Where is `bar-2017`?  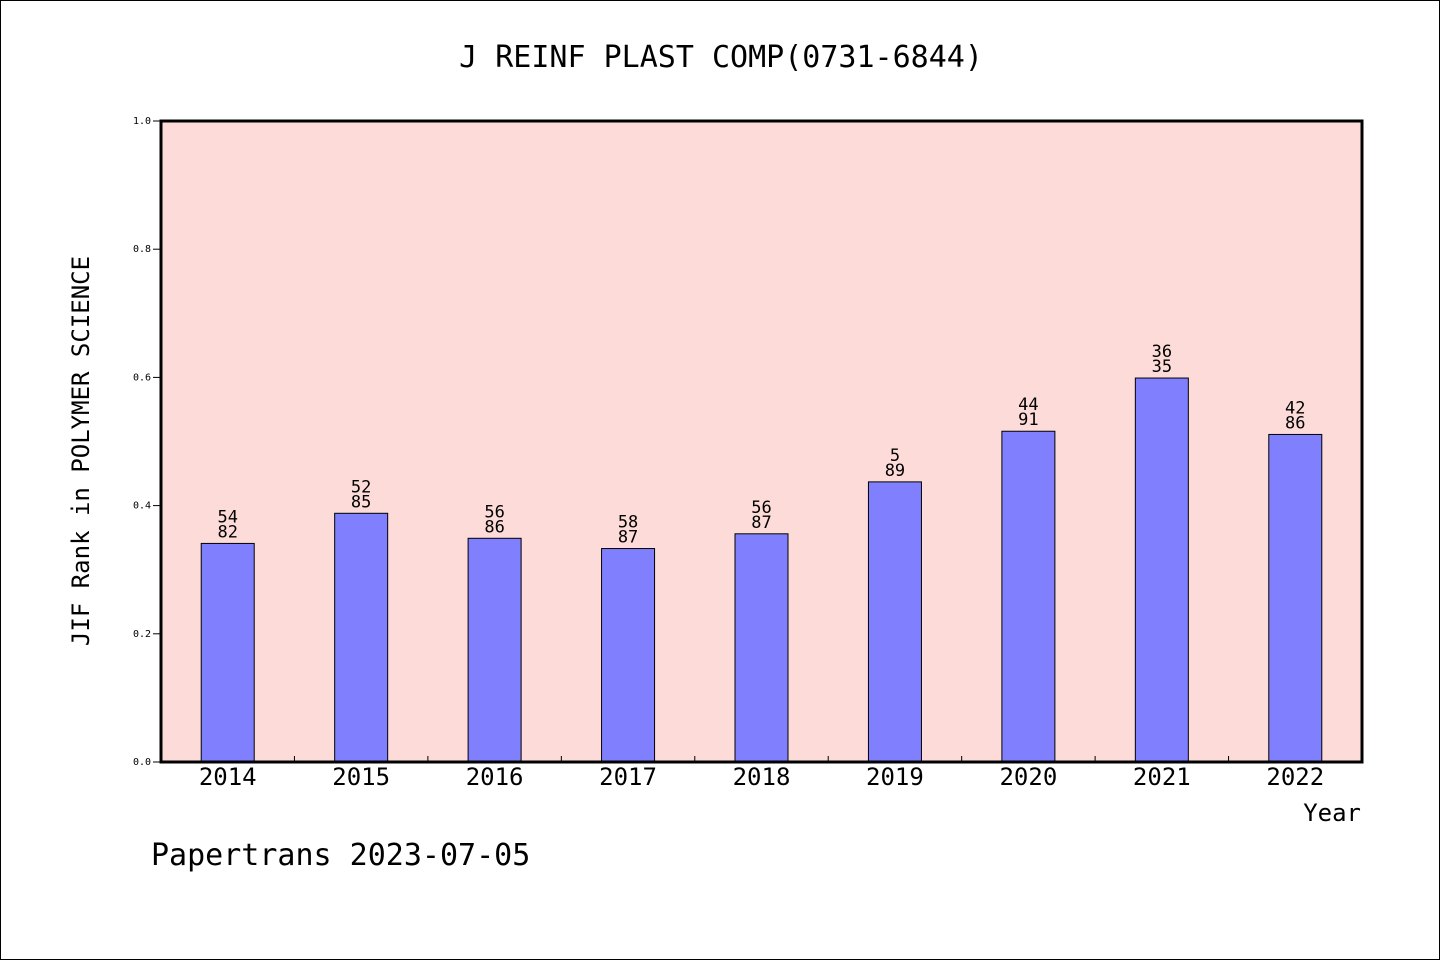 bar-2017 is located at coordinates (628, 655).